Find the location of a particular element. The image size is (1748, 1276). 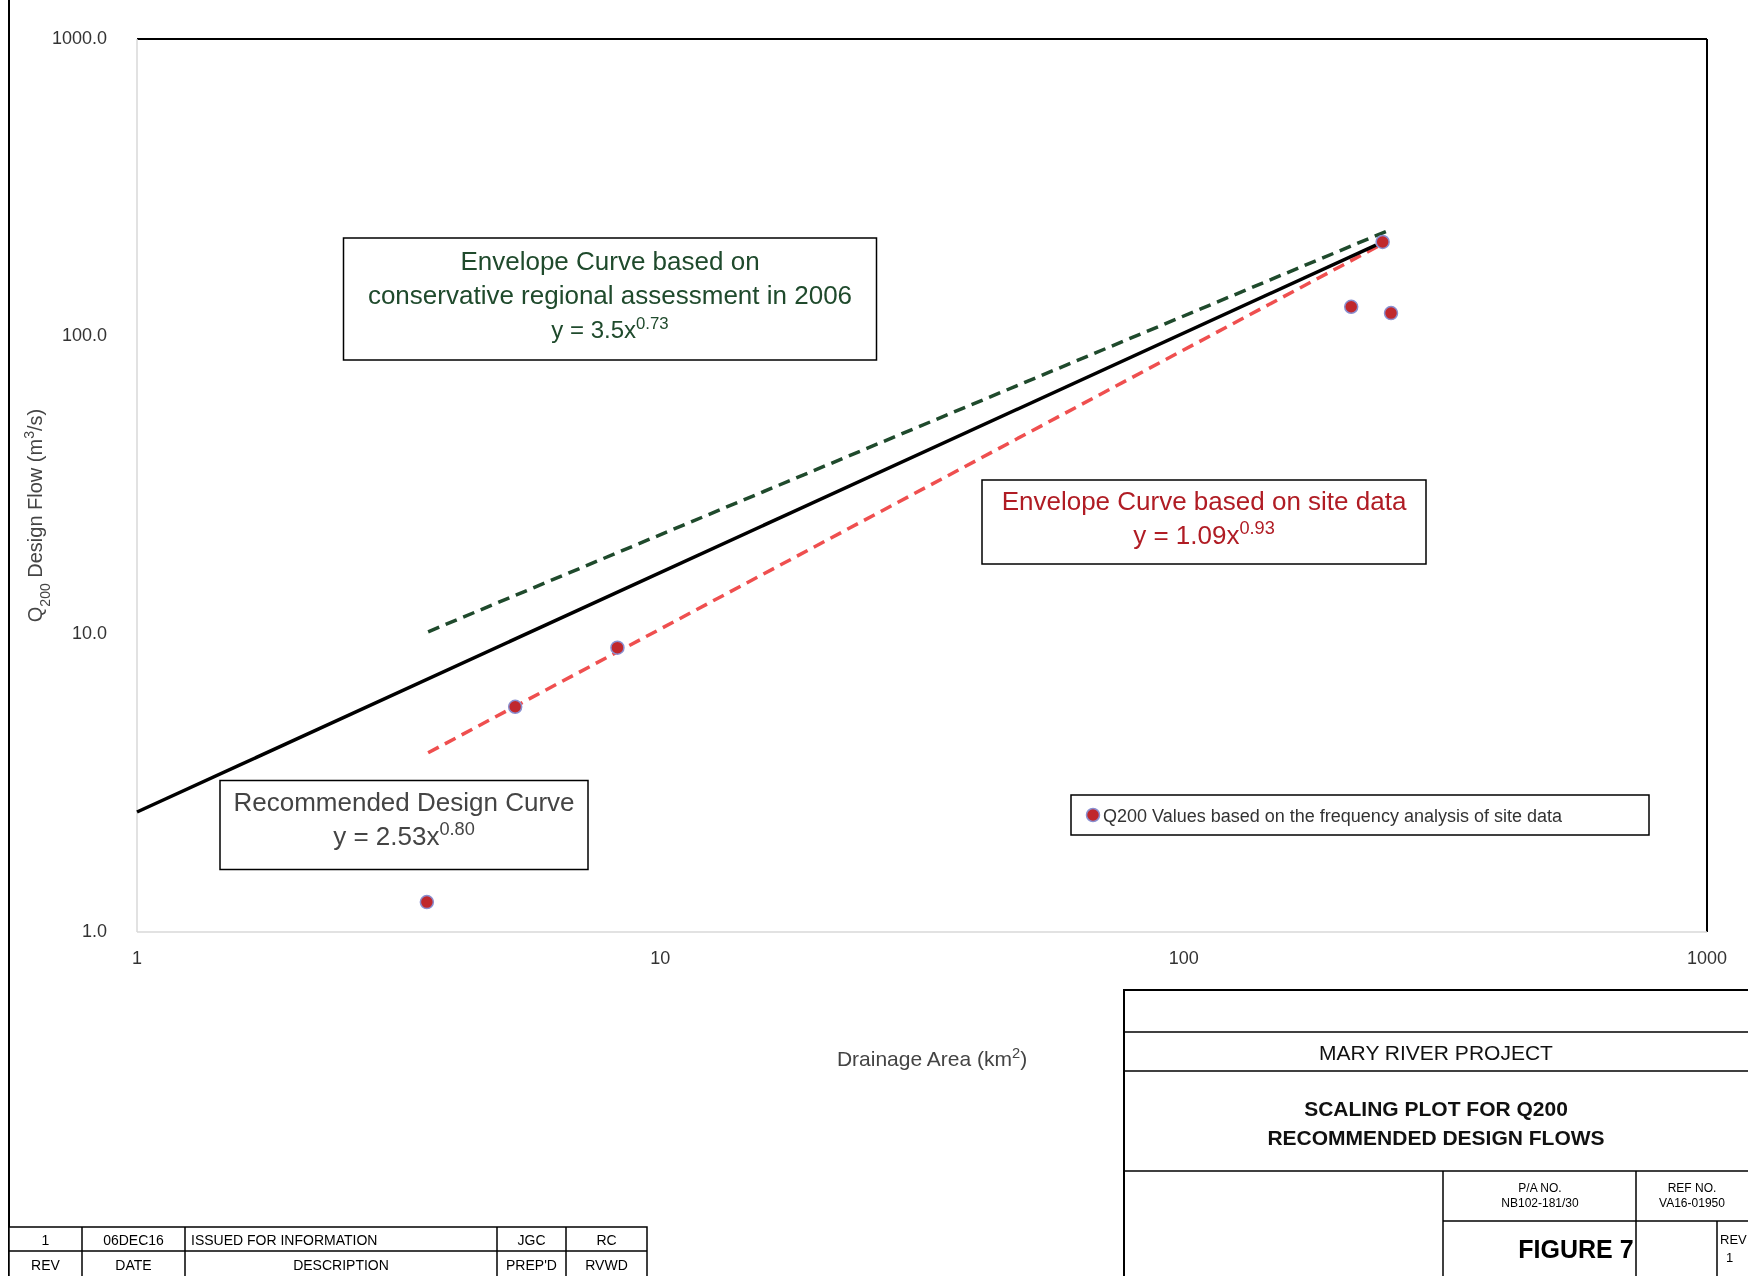

text: PREP'D is located at coordinates (531, 1265).